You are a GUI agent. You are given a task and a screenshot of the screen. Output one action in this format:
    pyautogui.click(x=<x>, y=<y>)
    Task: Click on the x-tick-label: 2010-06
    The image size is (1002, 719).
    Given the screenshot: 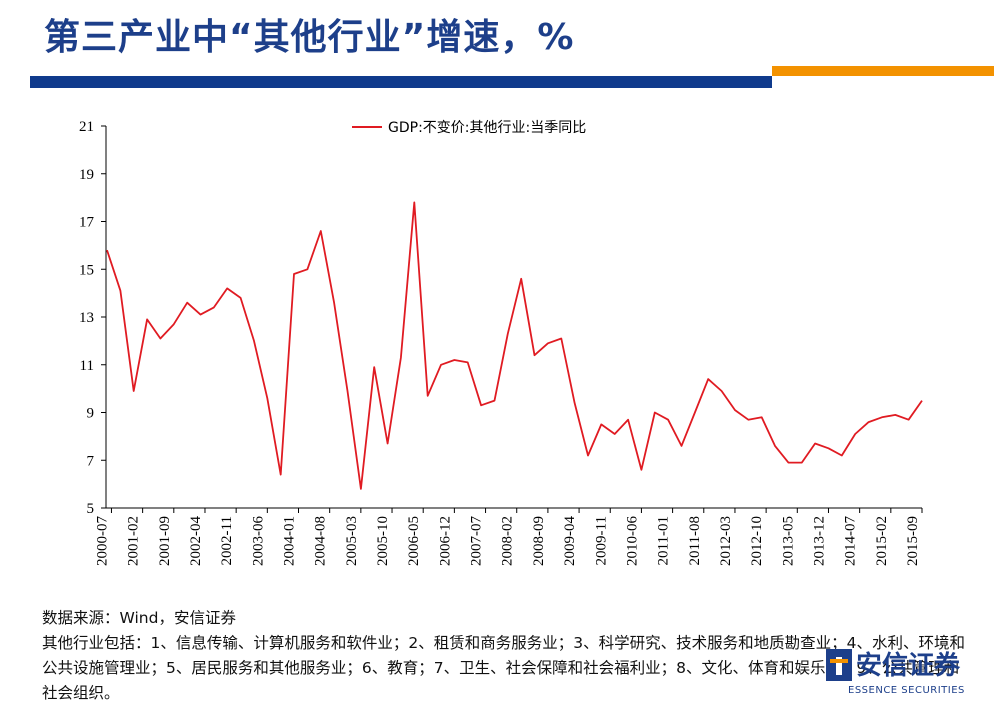 What is the action you would take?
    pyautogui.click(x=632, y=541)
    